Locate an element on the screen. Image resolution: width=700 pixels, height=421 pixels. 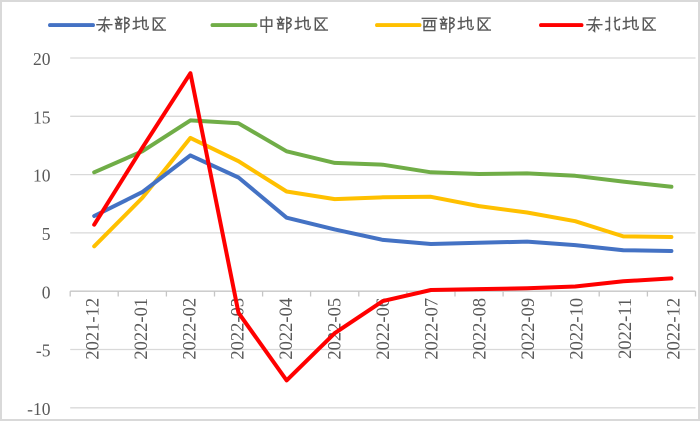
svg-text: 2021-12 is located at coordinates (94, 329).